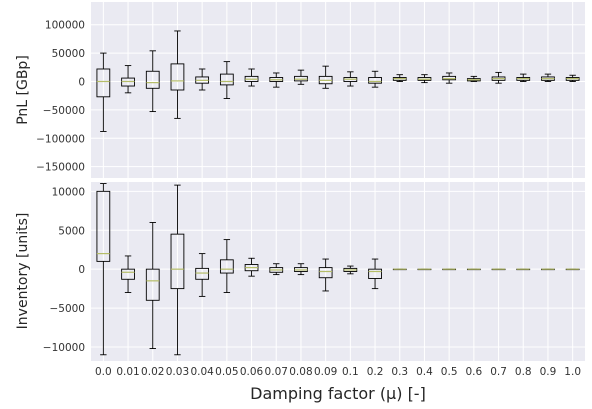 The image size is (592, 409). I want to click on inv-ytick-label: 0, so click(81, 270).